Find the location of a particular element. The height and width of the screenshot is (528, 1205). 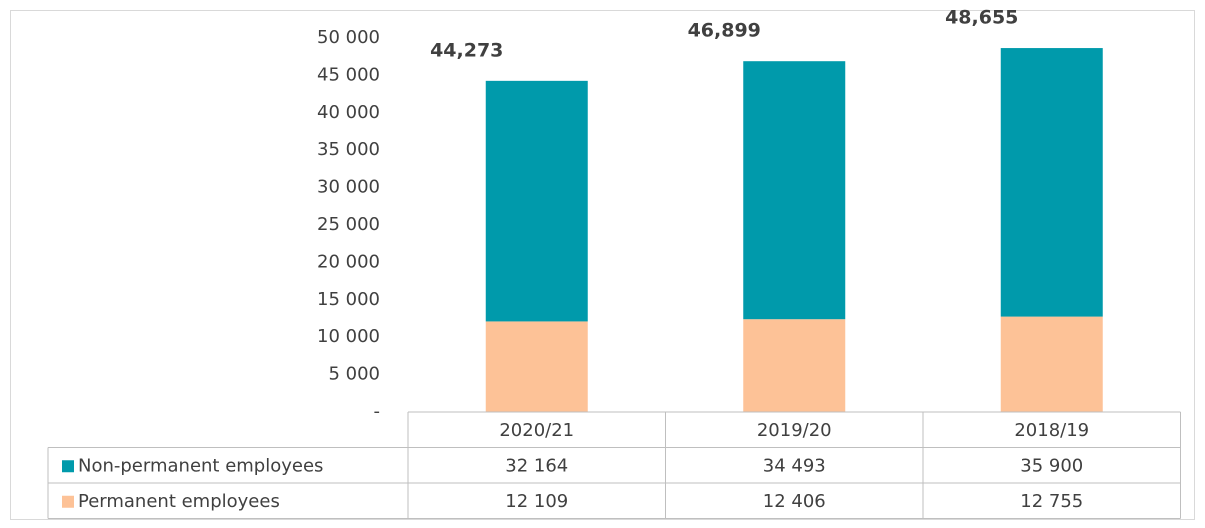

table-value: 34 493 is located at coordinates (794, 465).